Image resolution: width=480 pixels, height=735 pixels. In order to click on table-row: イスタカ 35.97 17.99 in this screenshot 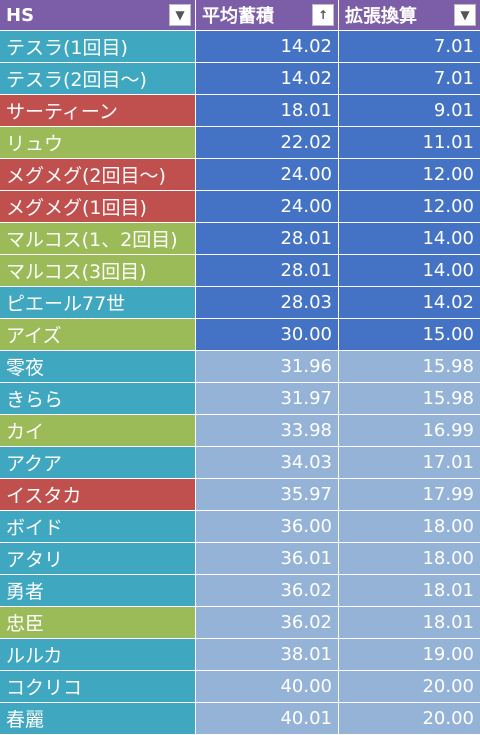, I will do `click(240, 495)`.